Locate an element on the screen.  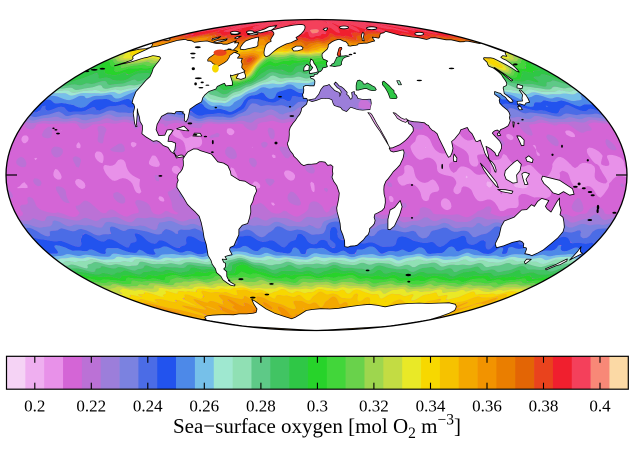
svg-text: 0.36 is located at coordinates (487, 406).